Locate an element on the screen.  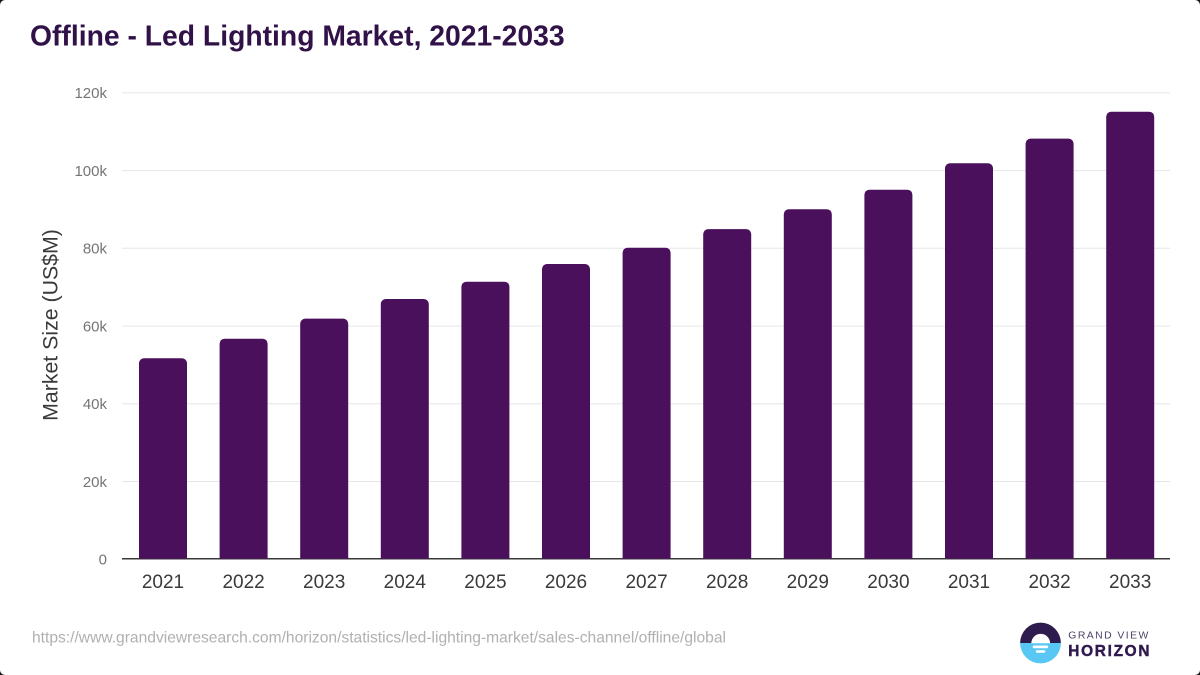
svg-text: HORIZON is located at coordinates (1109, 651).